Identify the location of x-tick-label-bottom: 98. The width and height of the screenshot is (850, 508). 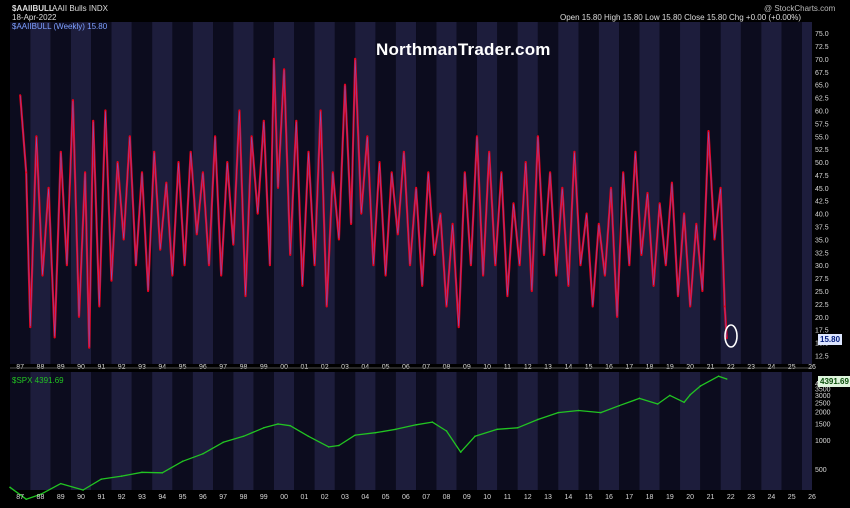
(244, 497).